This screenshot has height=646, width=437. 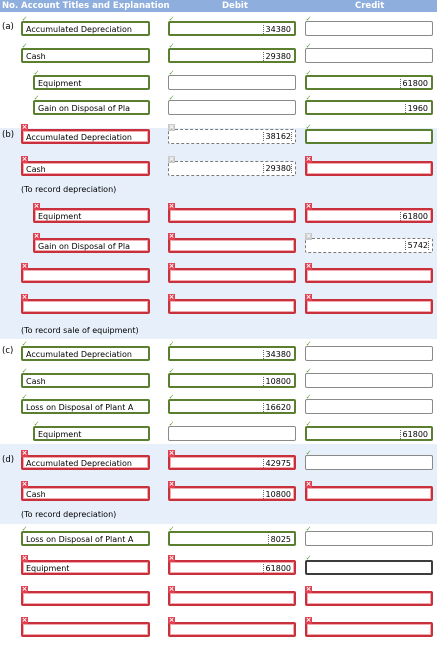 What do you see at coordinates (277, 168) in the screenshot?
I see `row-6-debit-value: 29380` at bounding box center [277, 168].